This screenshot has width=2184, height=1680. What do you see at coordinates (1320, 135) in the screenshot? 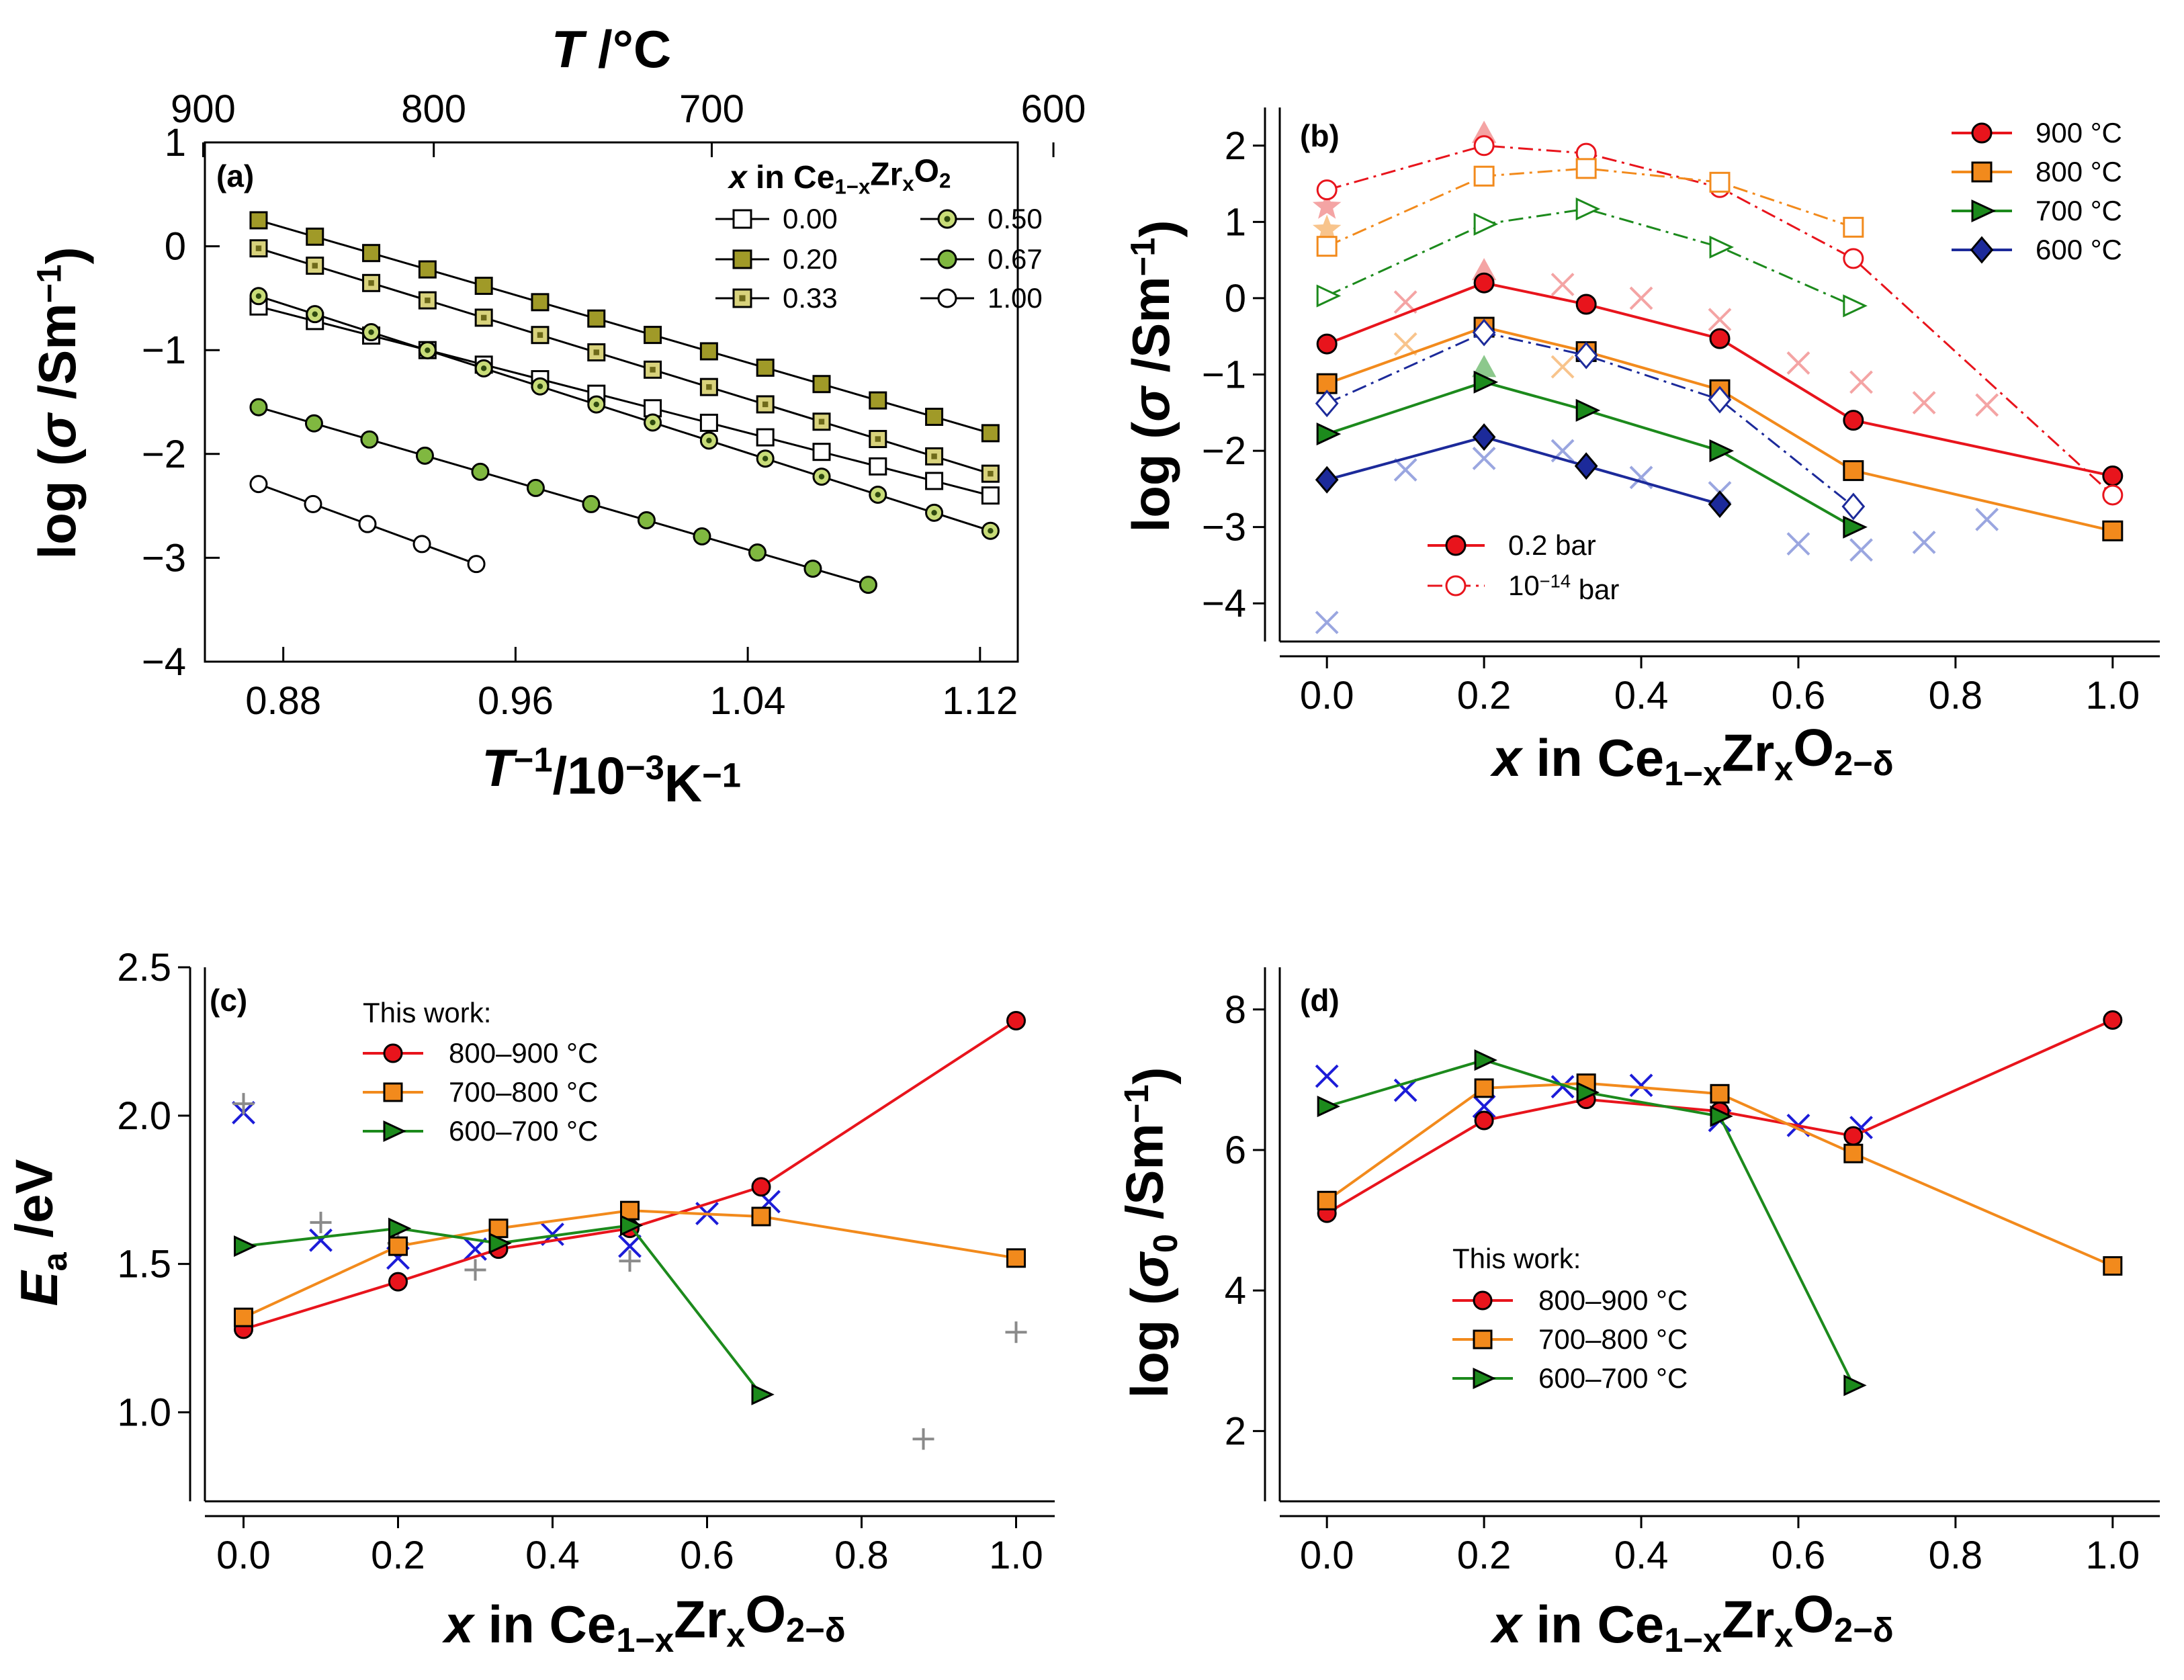
I see `panel-label: (b)` at bounding box center [1320, 135].